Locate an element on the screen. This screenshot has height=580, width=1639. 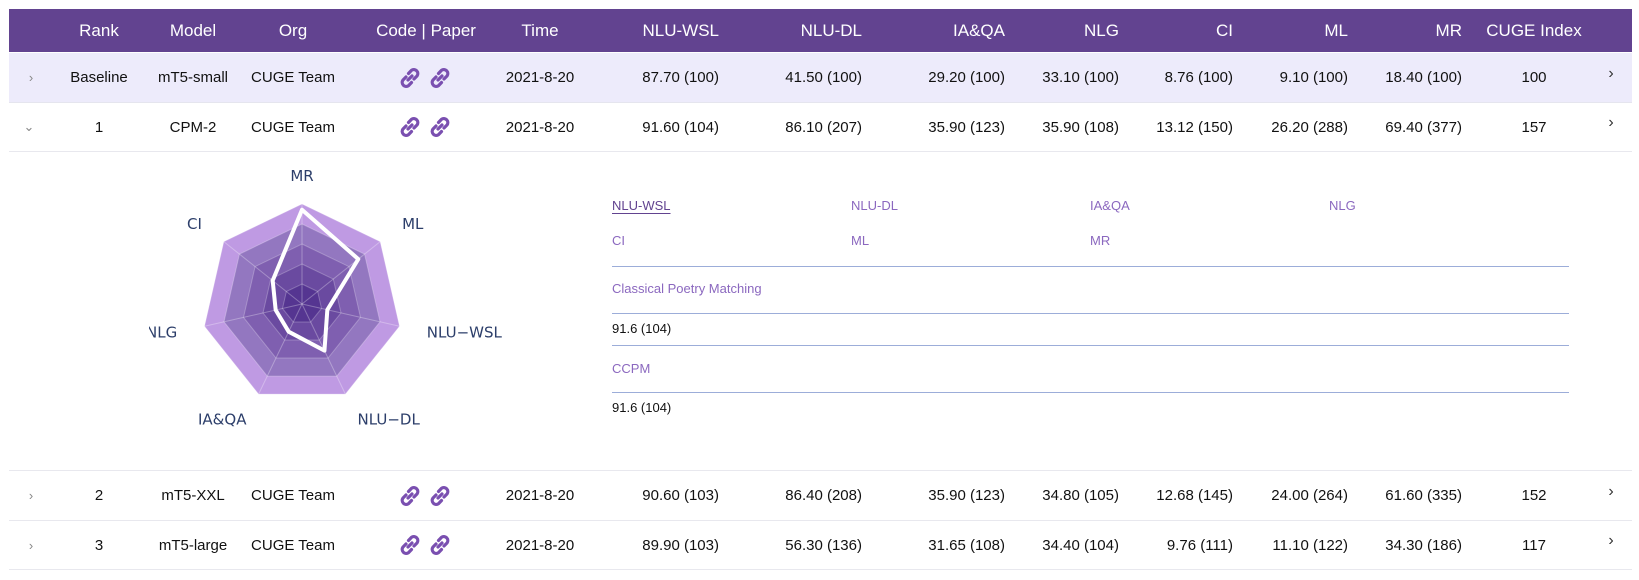
cell-model: CPM-2 is located at coordinates (193, 127).